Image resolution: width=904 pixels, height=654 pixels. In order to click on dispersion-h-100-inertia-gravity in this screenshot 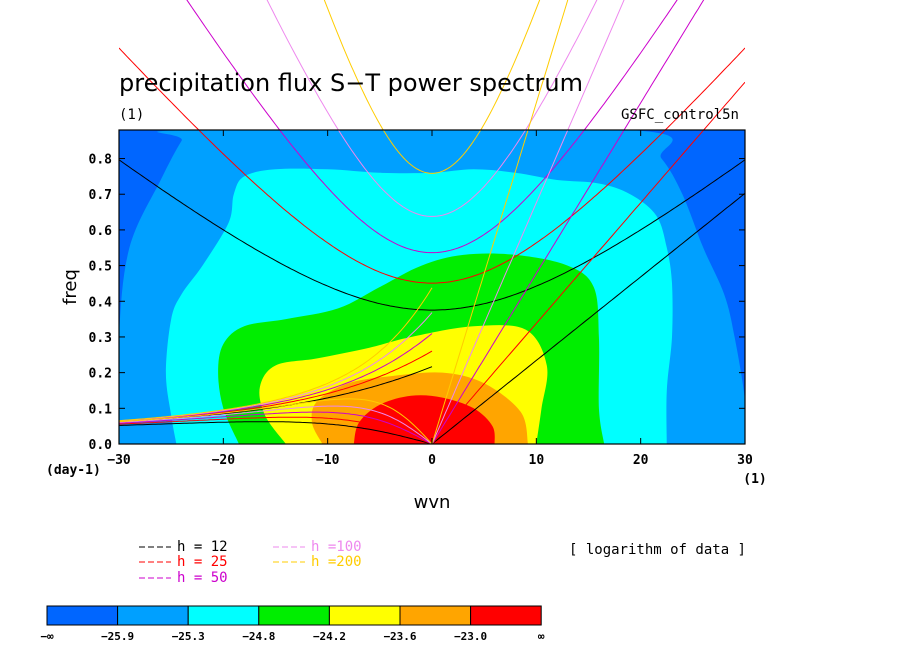, I will do `click(432, 108)`.